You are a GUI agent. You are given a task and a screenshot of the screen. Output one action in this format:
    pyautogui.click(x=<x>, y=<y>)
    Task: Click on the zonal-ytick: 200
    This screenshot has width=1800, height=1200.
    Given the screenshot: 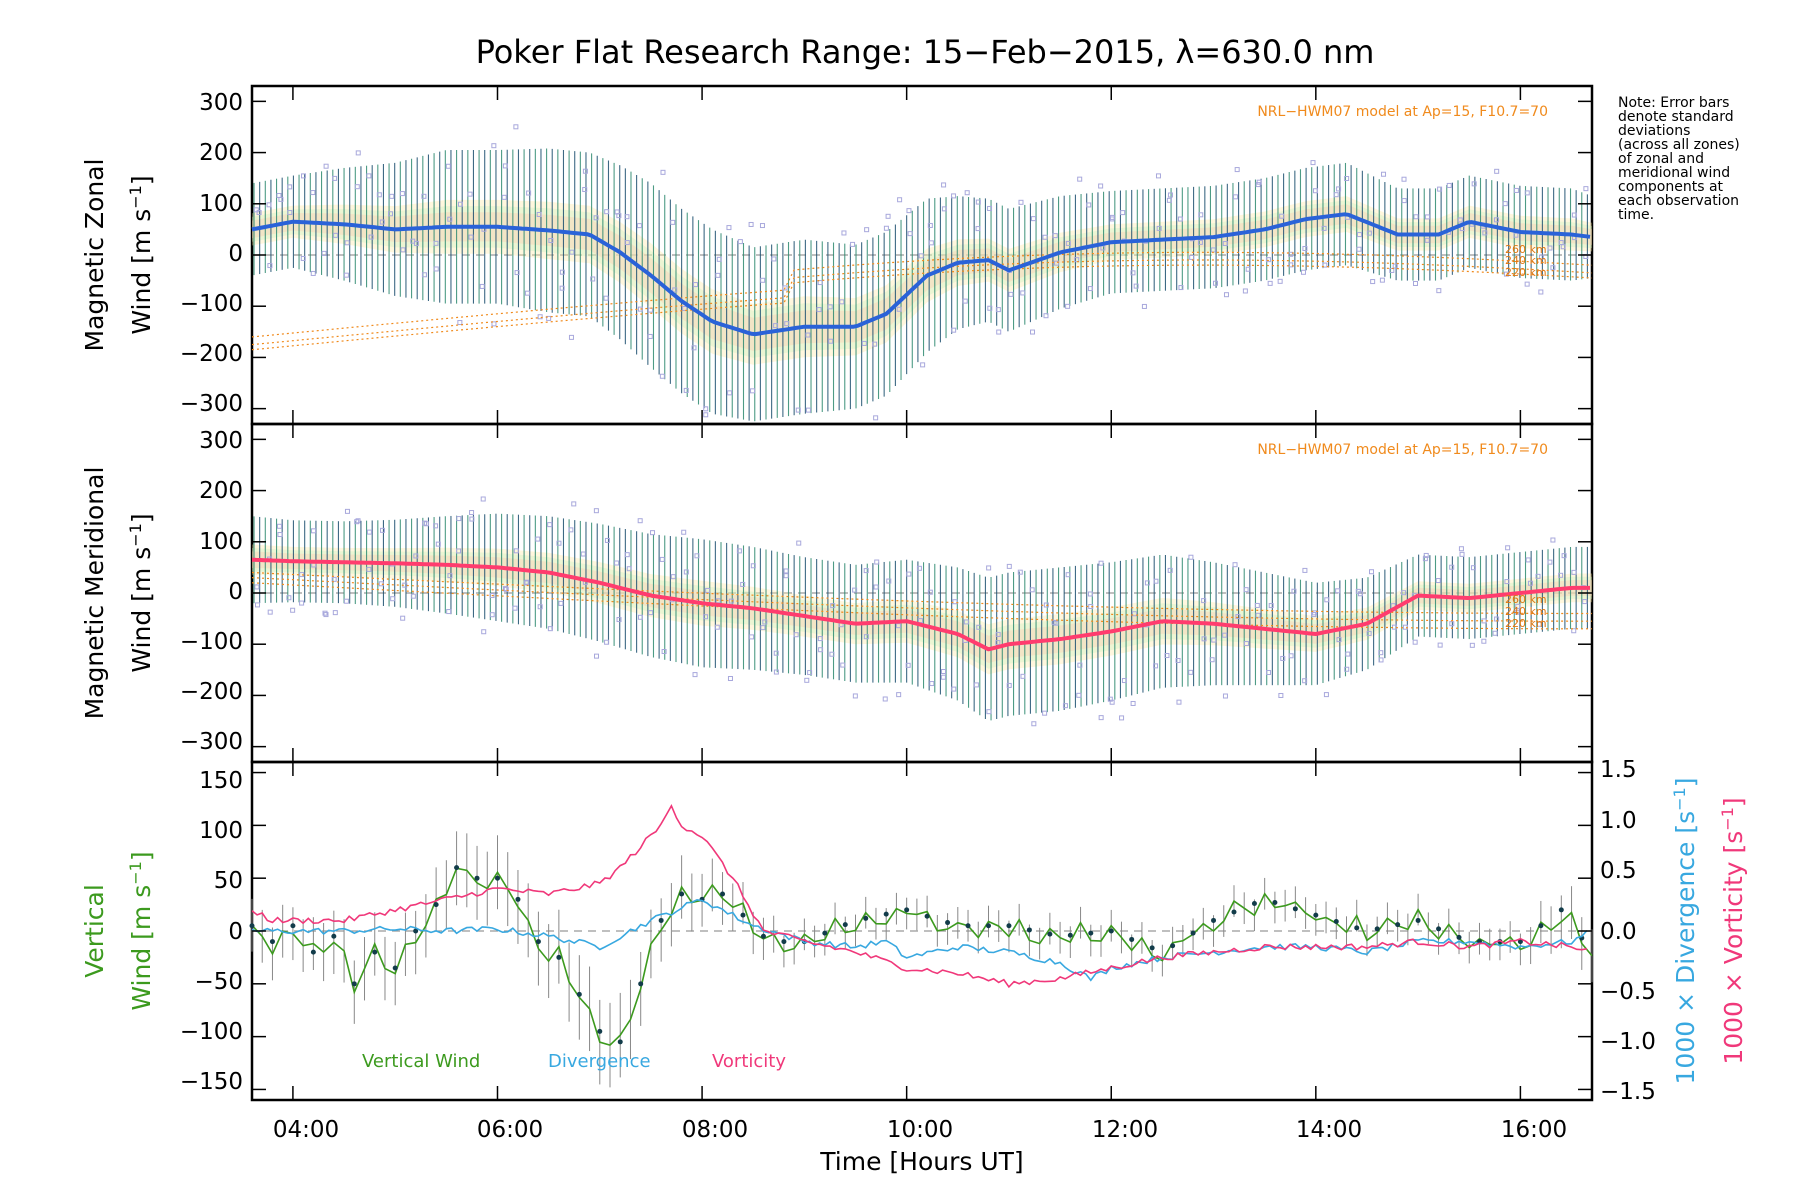 What is the action you would take?
    pyautogui.click(x=221, y=153)
    